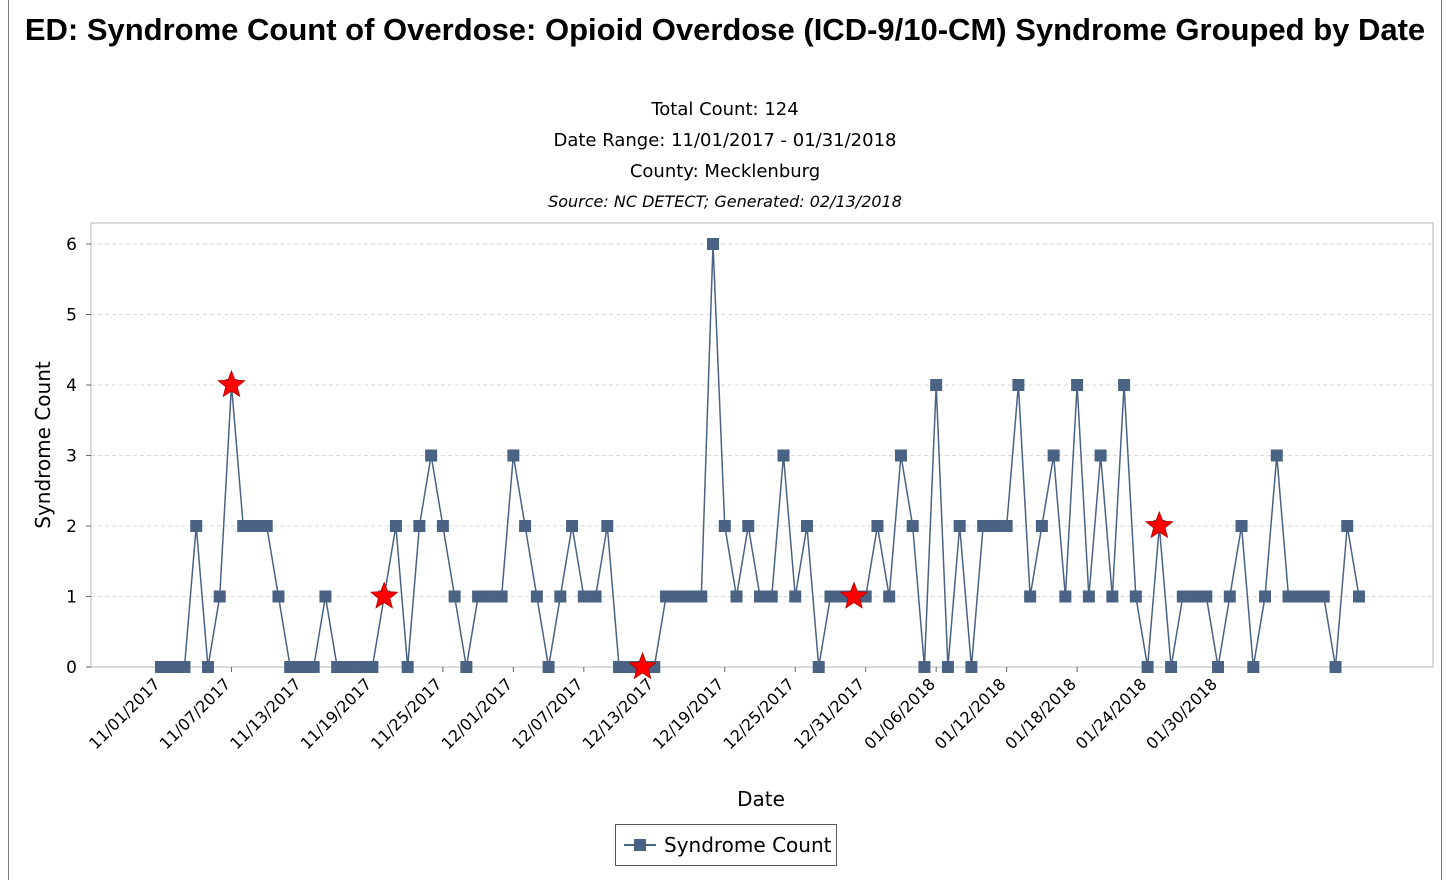 This screenshot has height=880, width=1453. What do you see at coordinates (640, 845) in the screenshot?
I see `legend-swatch` at bounding box center [640, 845].